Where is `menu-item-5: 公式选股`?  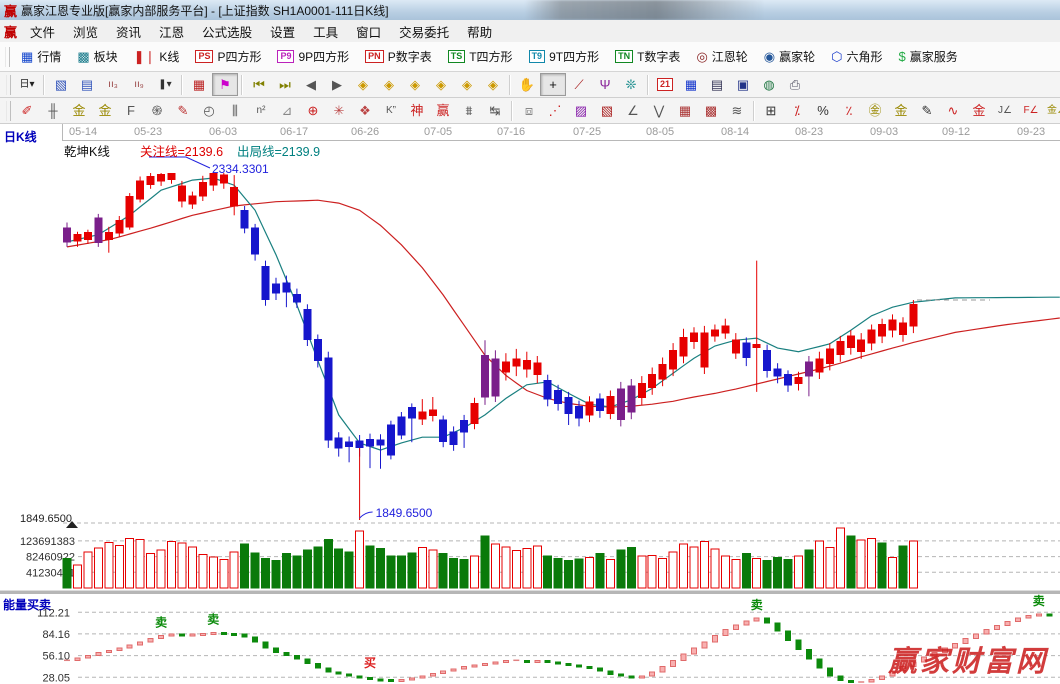 menu-item-5: 公式选股 is located at coordinates (227, 32).